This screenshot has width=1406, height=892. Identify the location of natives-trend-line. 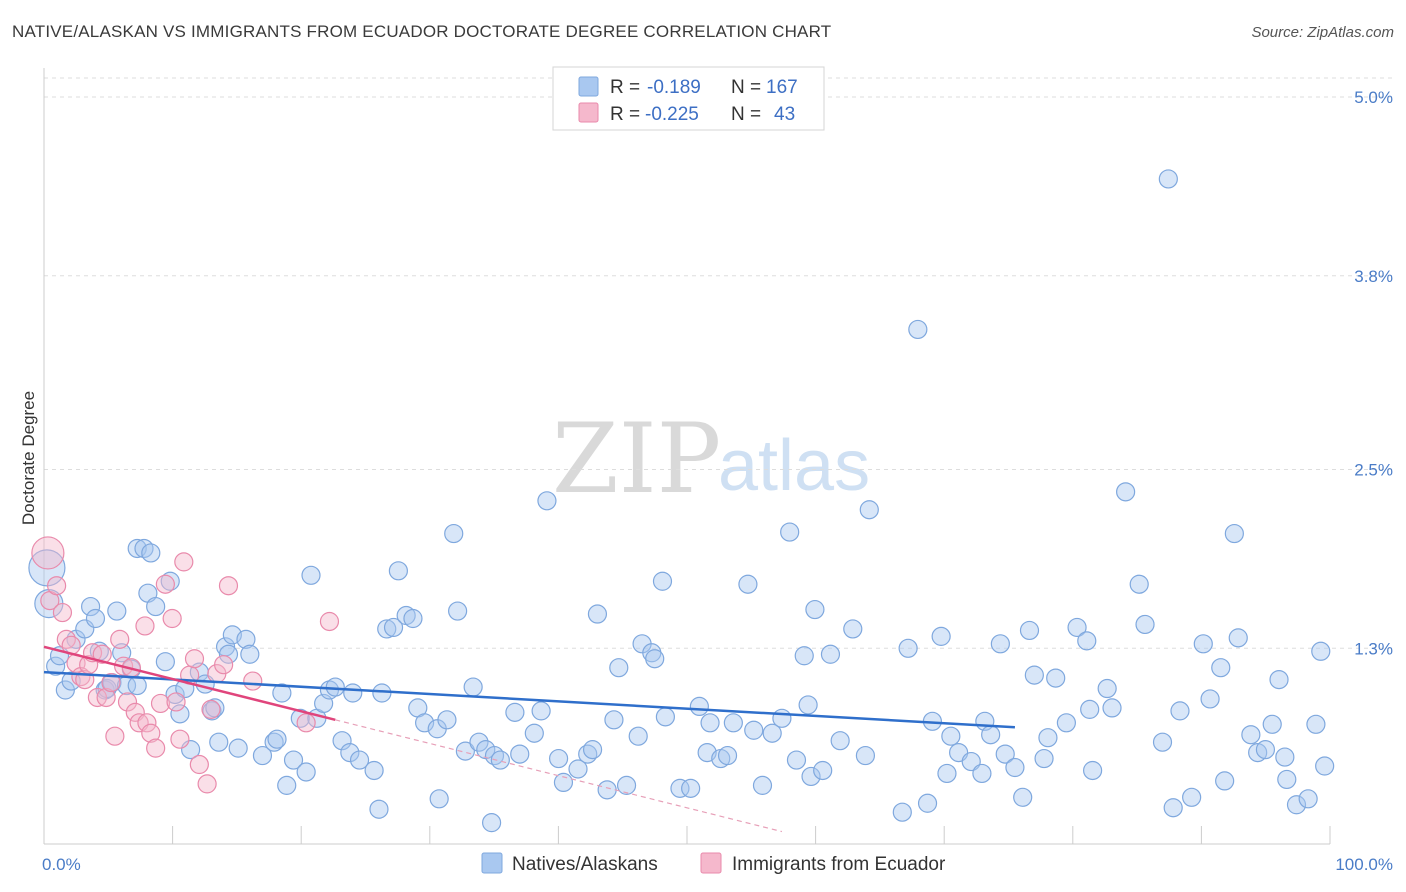
(529, 699).